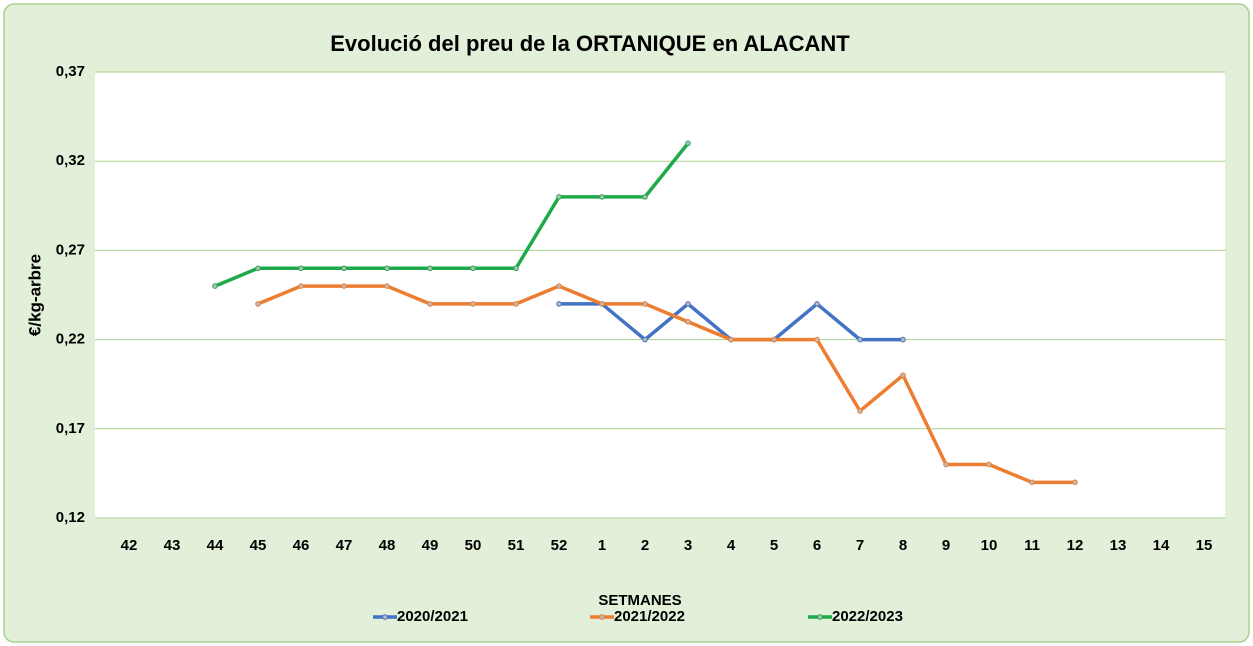 The width and height of the screenshot is (1253, 646). Describe the element at coordinates (602, 545) in the screenshot. I see `x-tick-label: 1` at that location.